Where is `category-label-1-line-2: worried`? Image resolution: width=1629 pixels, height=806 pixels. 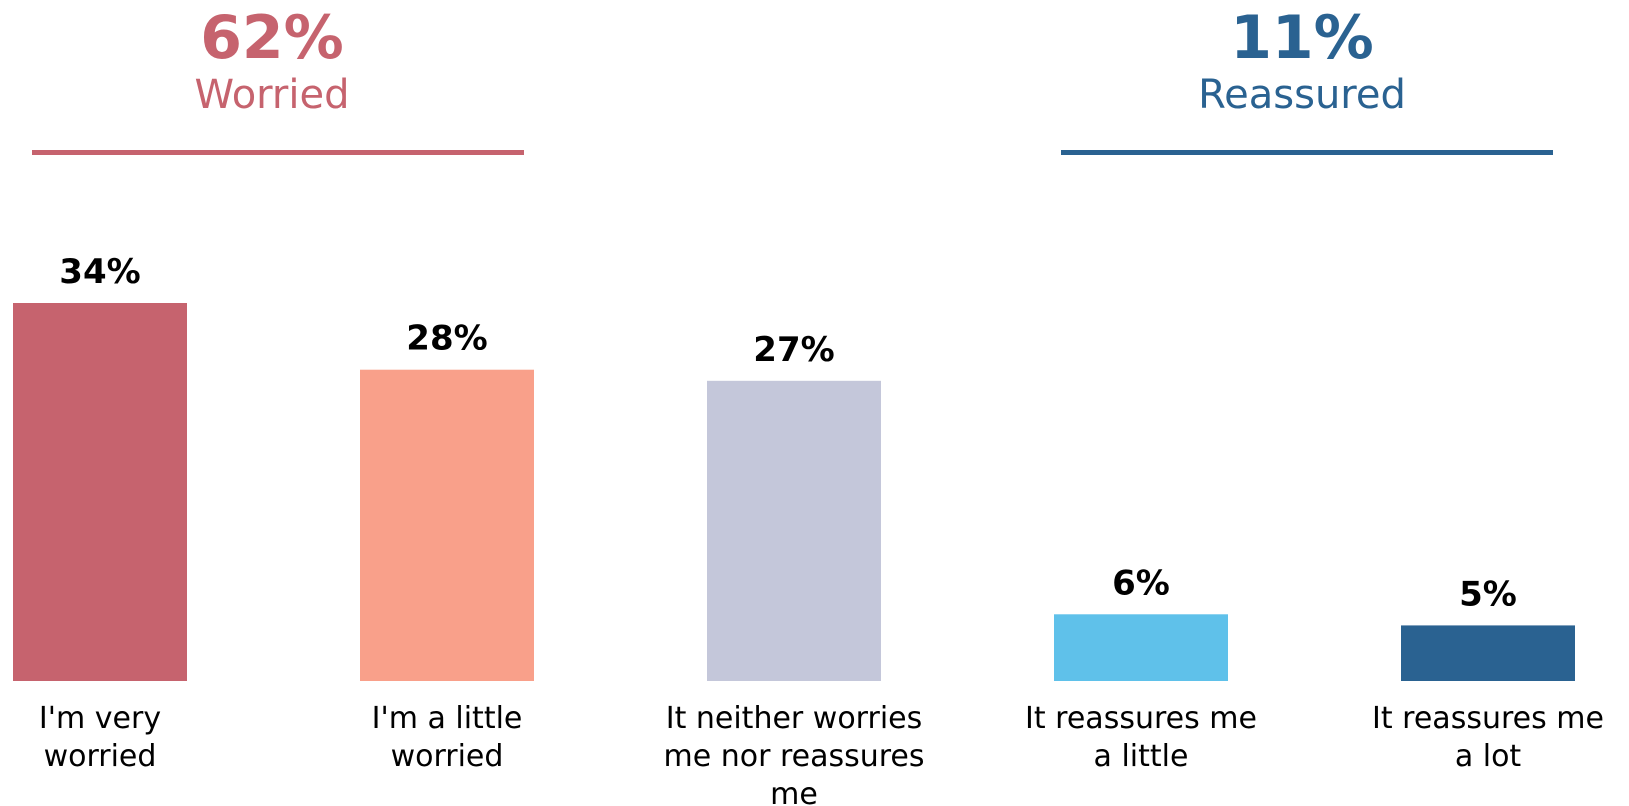 category-label-1-line-2: worried is located at coordinates (100, 756).